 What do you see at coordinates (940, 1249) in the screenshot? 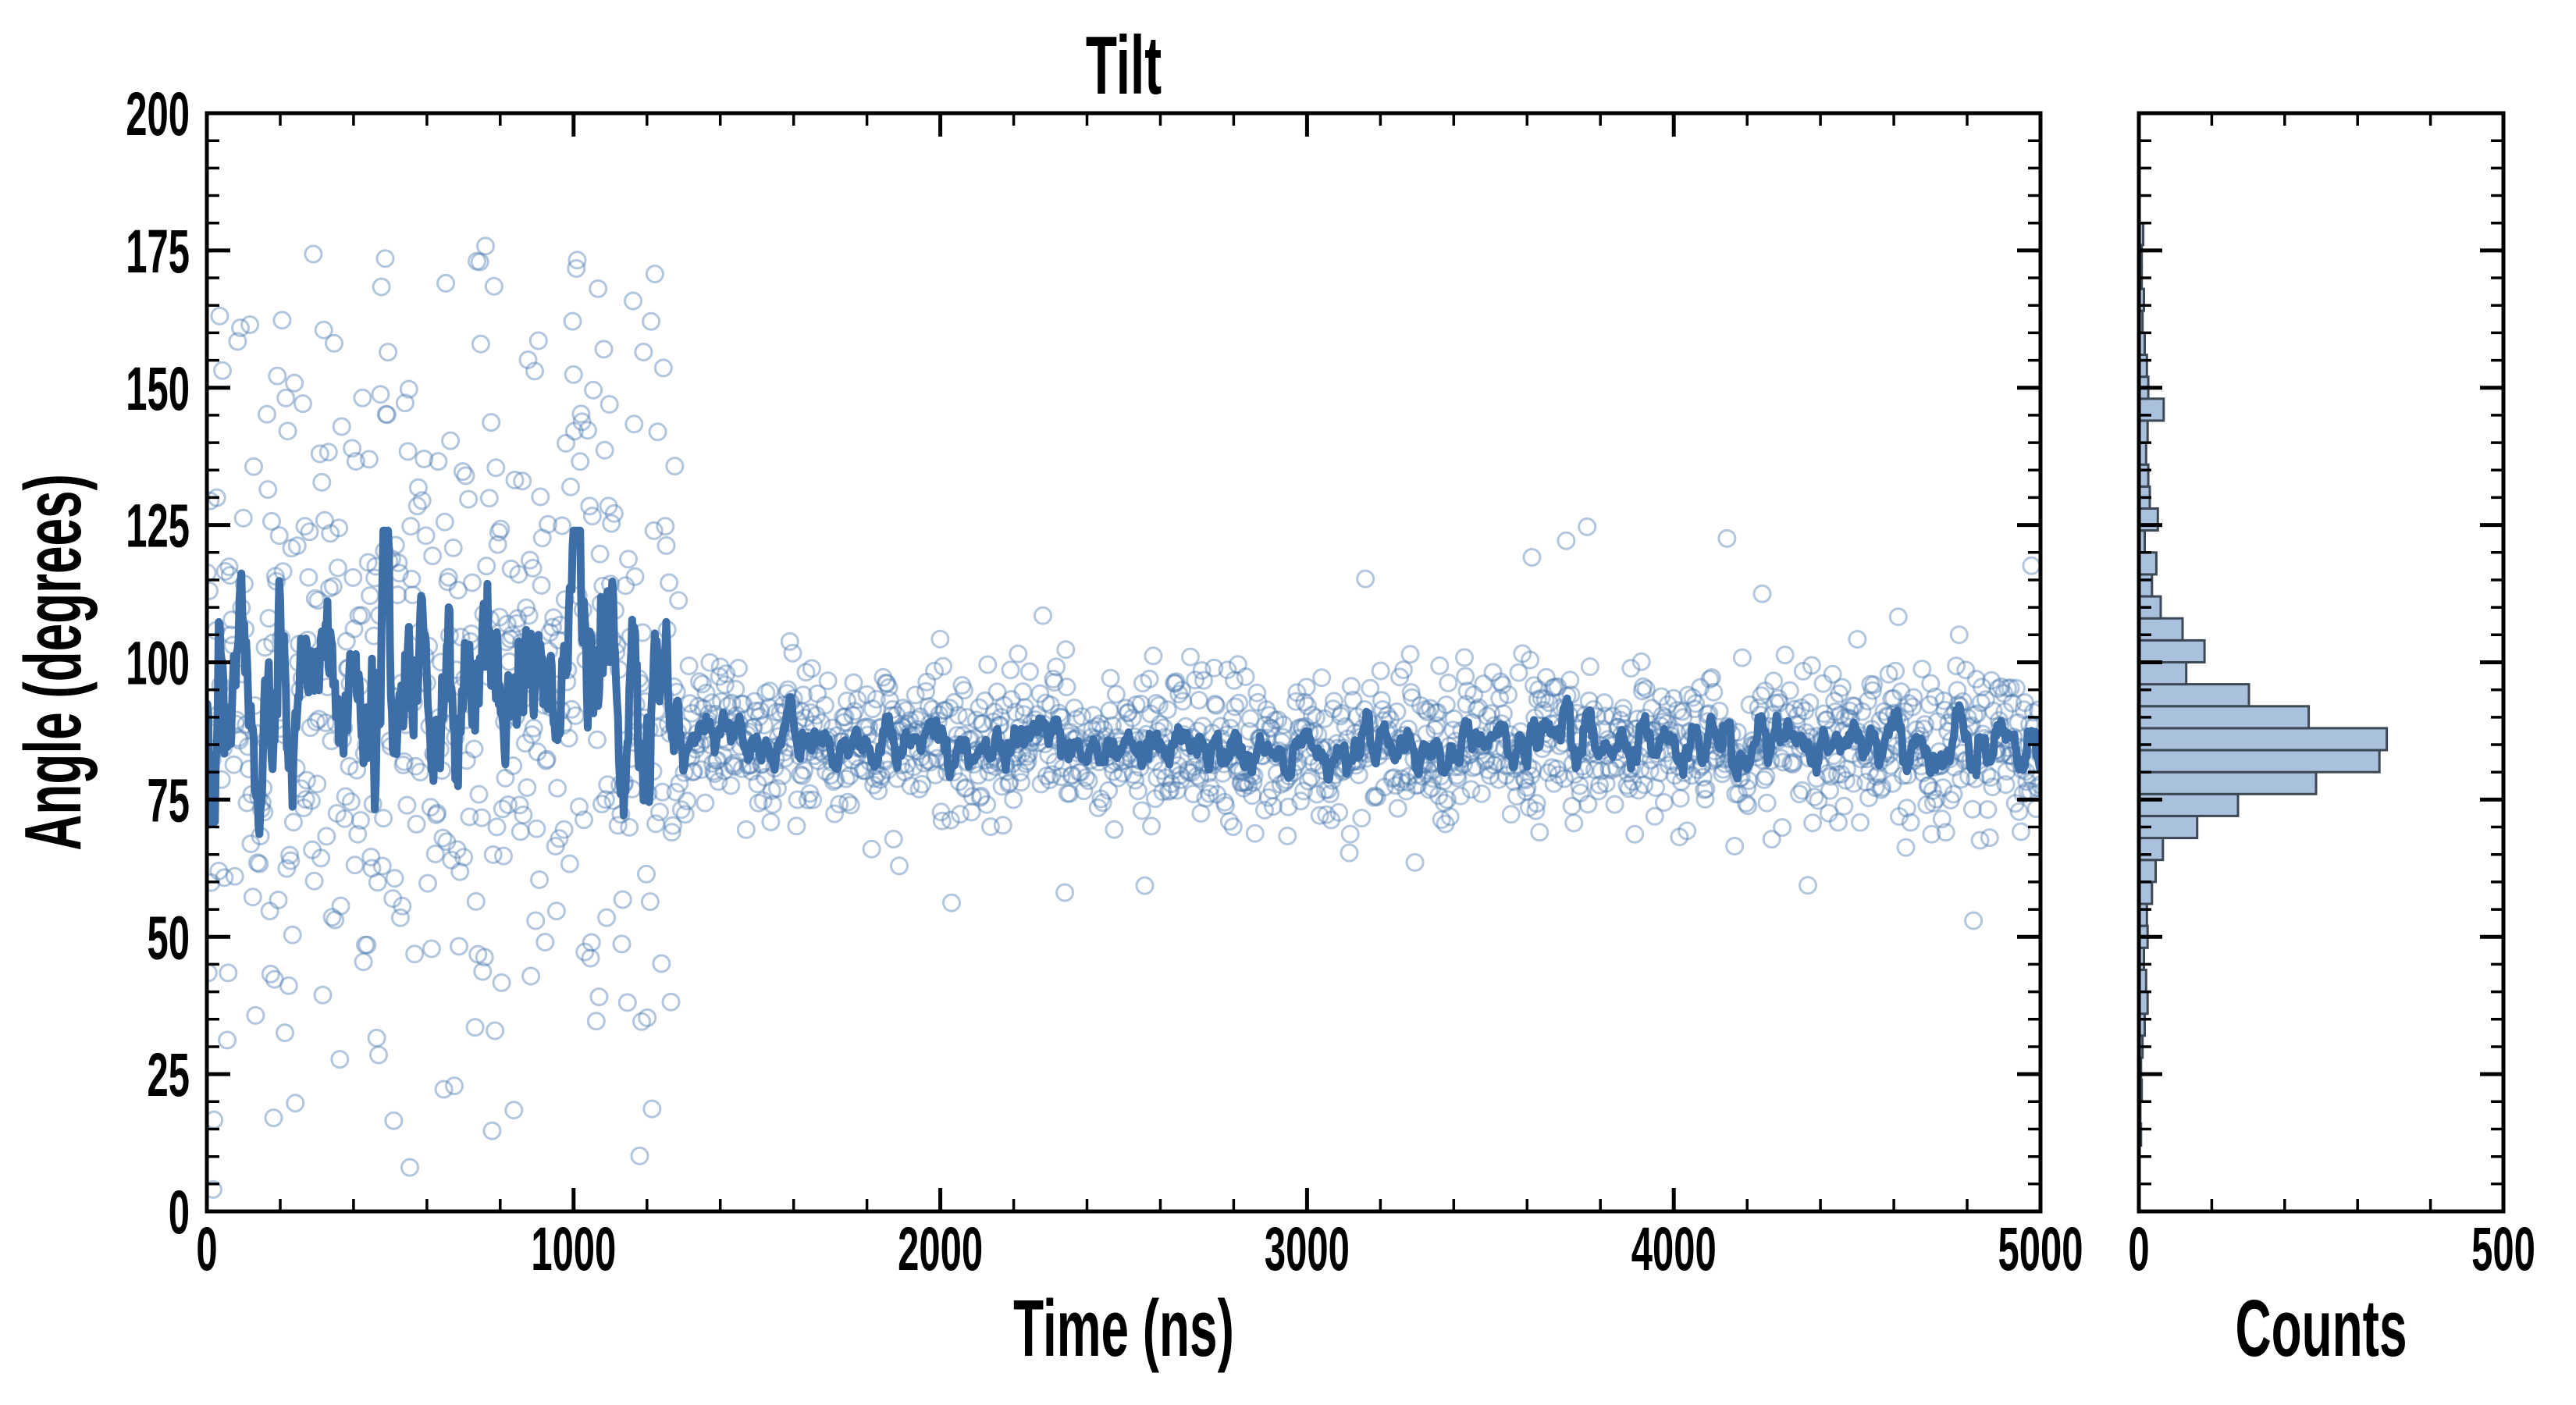
I see `x-tick-label: 2000` at bounding box center [940, 1249].